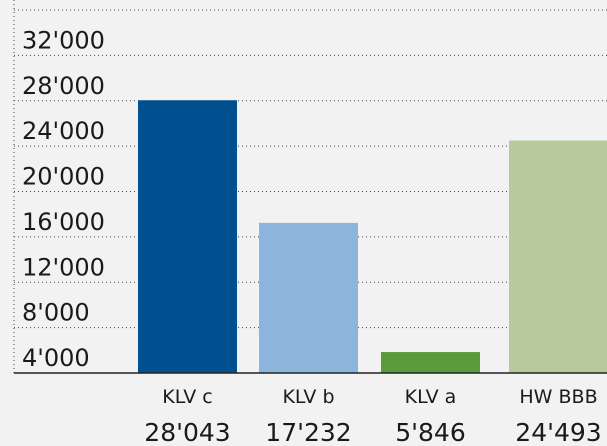 This screenshot has height=446, width=607. What do you see at coordinates (558, 397) in the screenshot?
I see `x-tick-label: HW BBB` at bounding box center [558, 397].